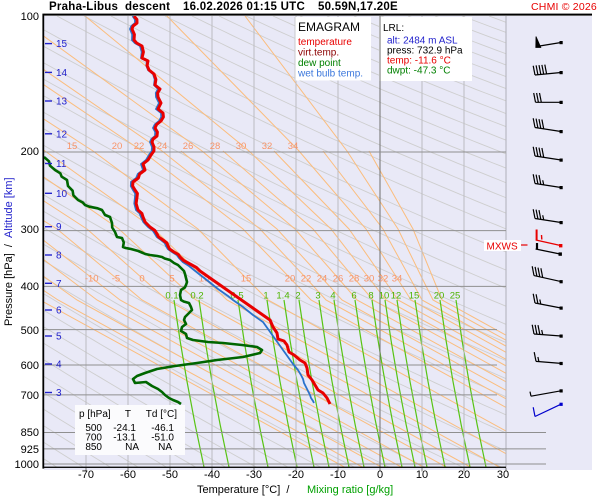 The height and width of the screenshot is (500, 600). Describe the element at coordinates (319, 63) in the screenshot. I see `svg-text: dew point` at that location.